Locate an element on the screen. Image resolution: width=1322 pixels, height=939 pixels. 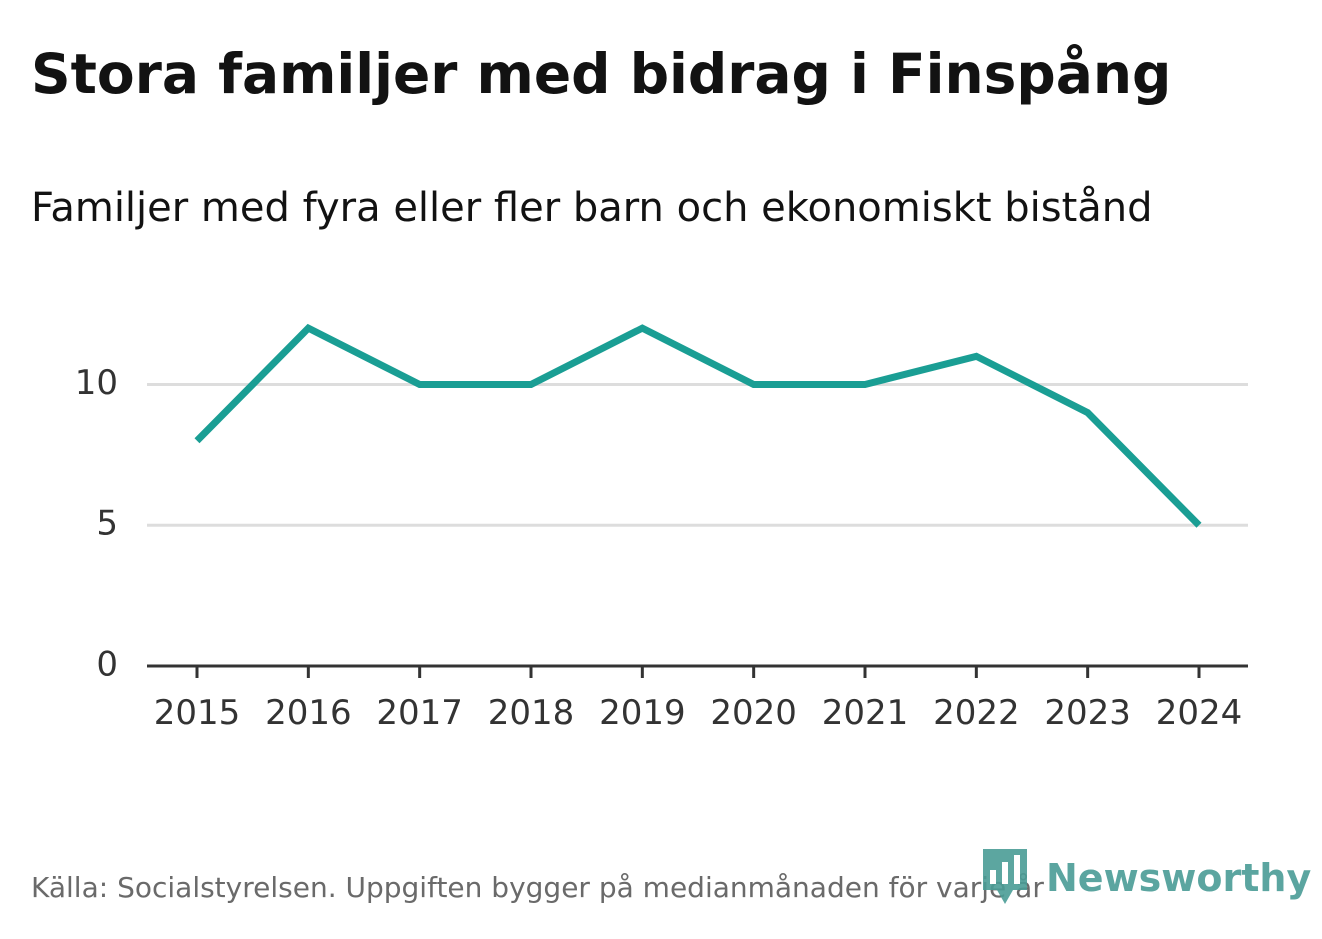
x-tick-label-2016: 2016 is located at coordinates (308, 713).